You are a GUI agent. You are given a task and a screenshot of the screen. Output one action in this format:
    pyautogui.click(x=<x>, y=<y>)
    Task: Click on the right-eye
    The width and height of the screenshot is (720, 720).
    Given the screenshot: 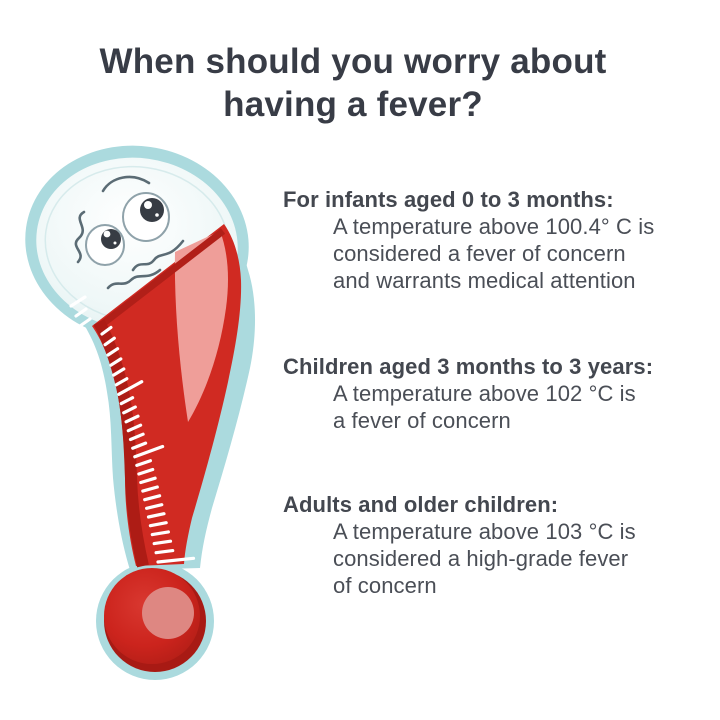 What is the action you would take?
    pyautogui.click(x=146, y=217)
    